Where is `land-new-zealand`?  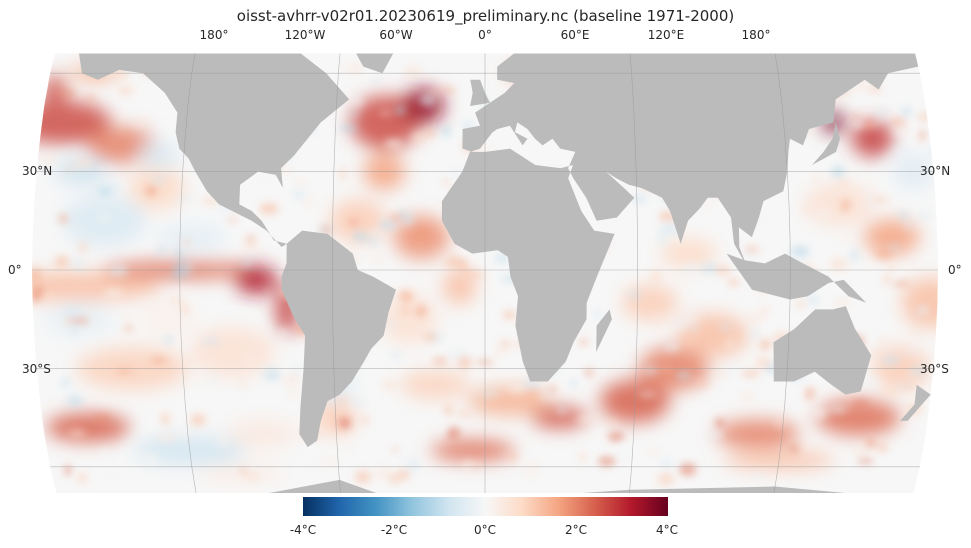
land-new-zealand is located at coordinates (915, 402).